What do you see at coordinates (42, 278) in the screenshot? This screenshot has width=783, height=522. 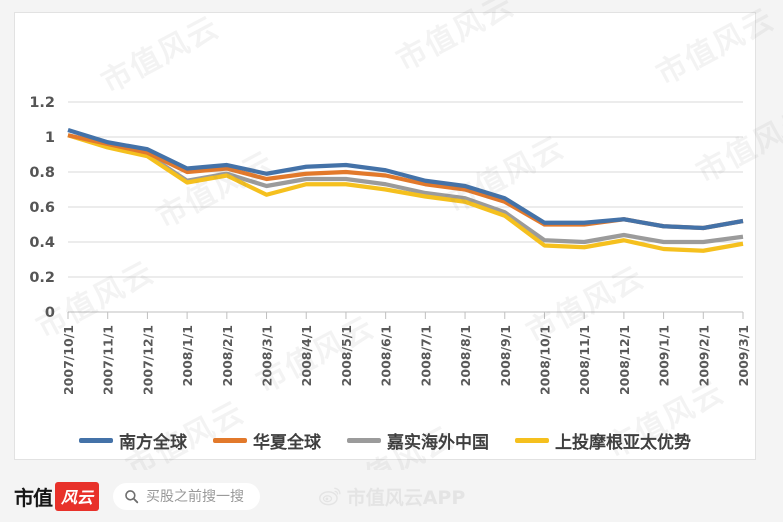 I see `y-axis-tick-label: 0.2` at bounding box center [42, 278].